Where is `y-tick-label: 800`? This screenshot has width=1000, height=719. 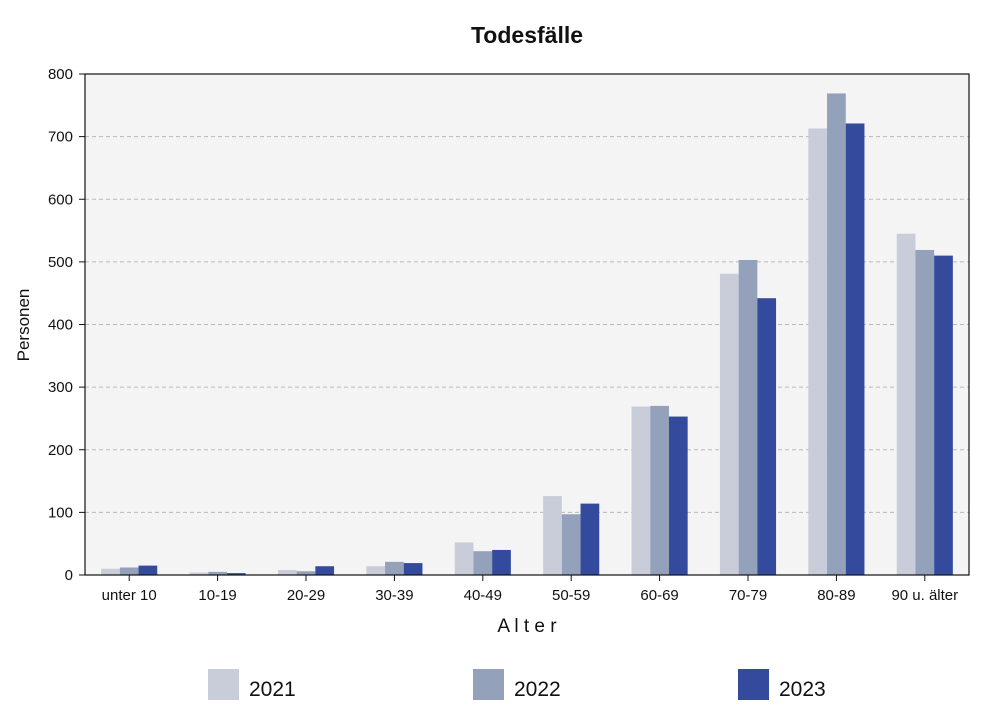 y-tick-label: 800 is located at coordinates (60, 74).